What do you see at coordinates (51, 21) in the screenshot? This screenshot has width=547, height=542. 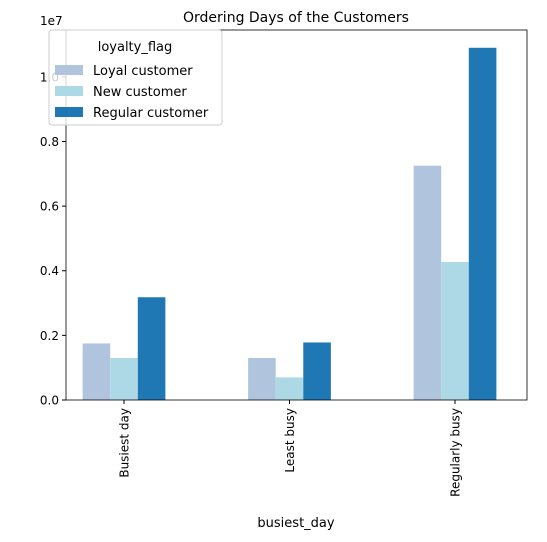 I see `y-offset-label: 1e7` at bounding box center [51, 21].